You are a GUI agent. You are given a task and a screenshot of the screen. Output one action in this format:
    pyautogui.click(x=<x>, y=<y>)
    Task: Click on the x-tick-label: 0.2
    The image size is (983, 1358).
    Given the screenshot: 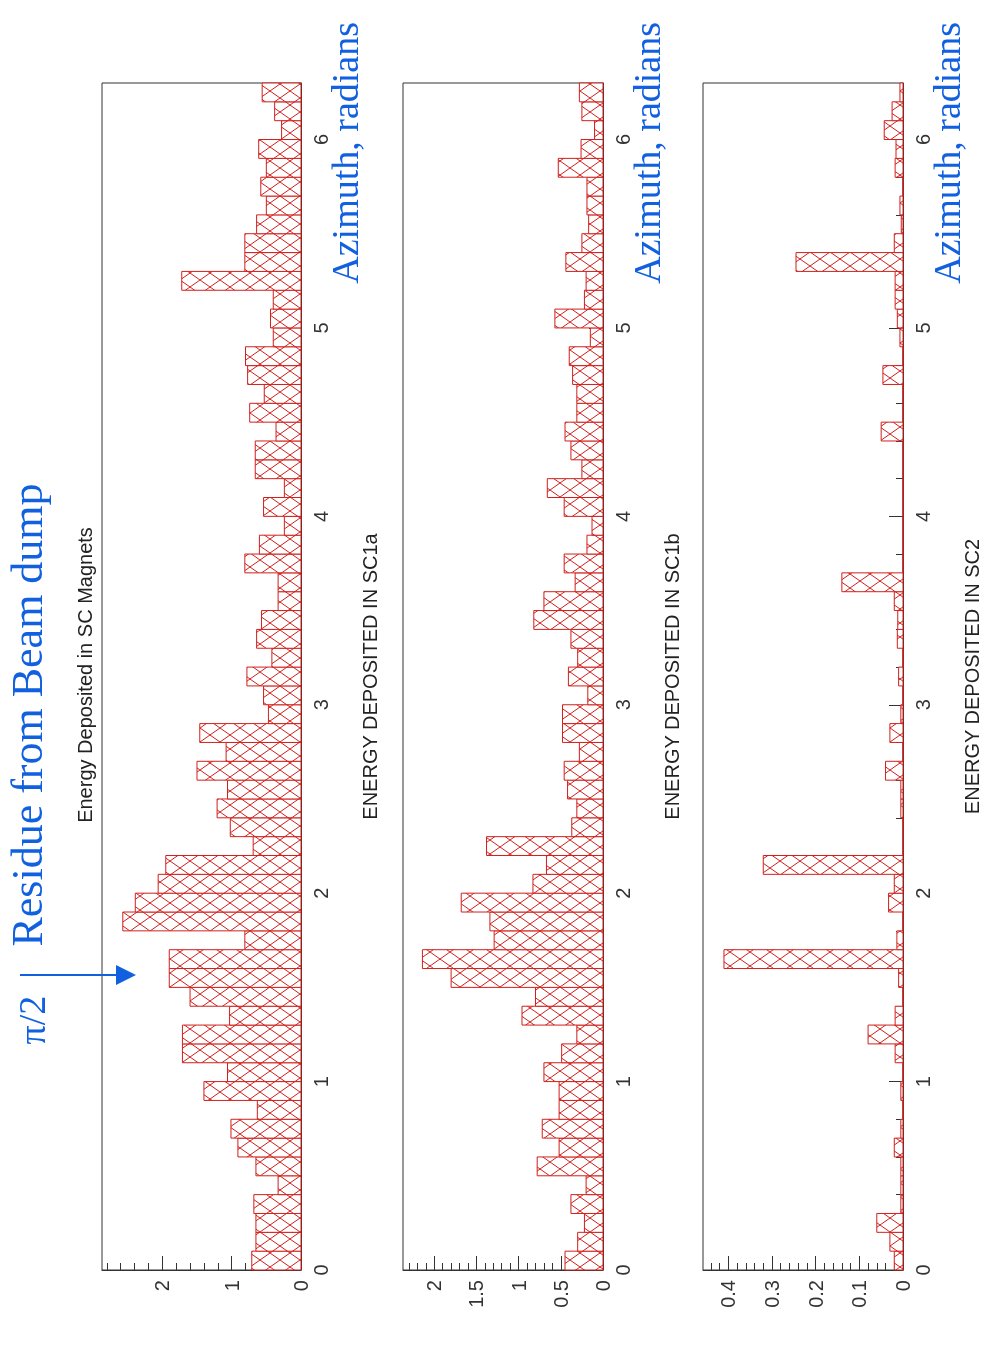 What is the action you would take?
    pyautogui.click(x=815, y=1294)
    